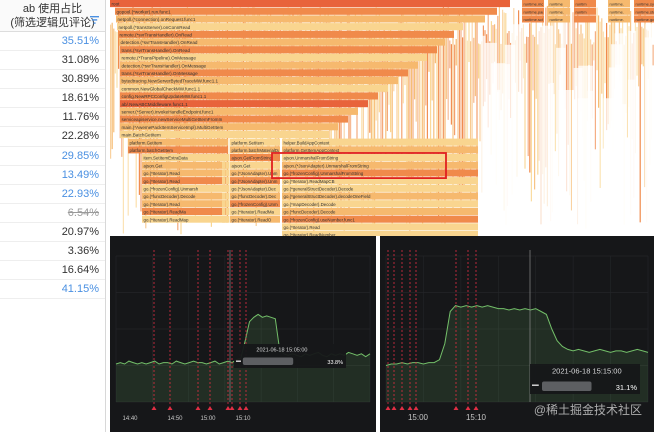  What do you see at coordinates (244, 104) in the screenshot?
I see `flame-frame: ab/.NewABCMiddleware.func1.1` at bounding box center [244, 104].